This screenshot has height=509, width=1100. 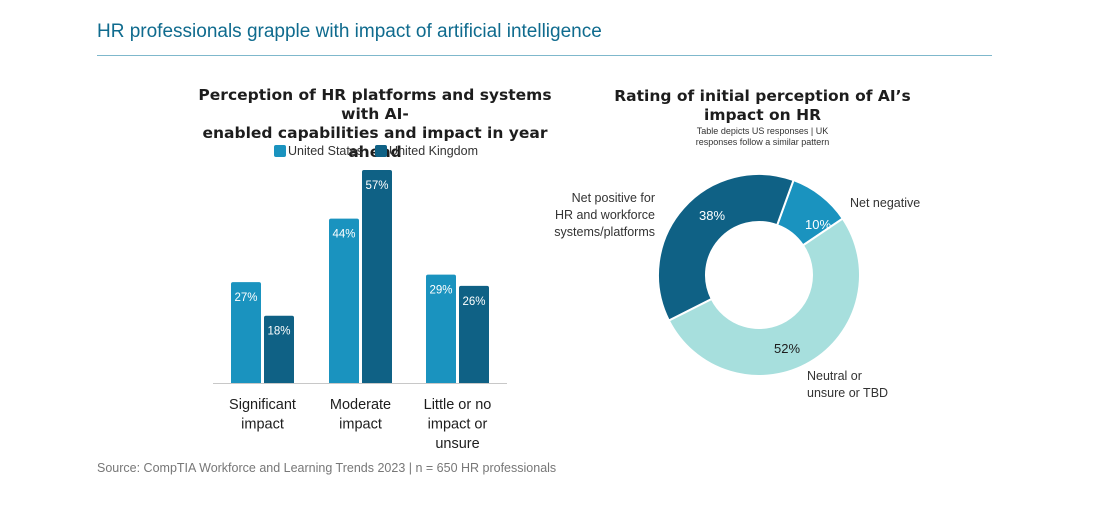 I want to click on legend-swatch-uk, so click(x=381, y=151).